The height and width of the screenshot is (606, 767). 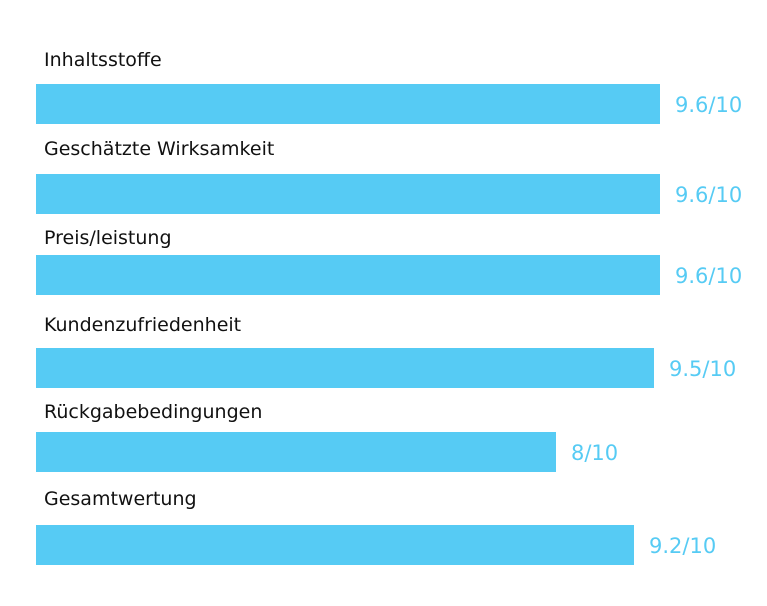 What do you see at coordinates (595, 453) in the screenshot?
I see `value-label: 8/10` at bounding box center [595, 453].